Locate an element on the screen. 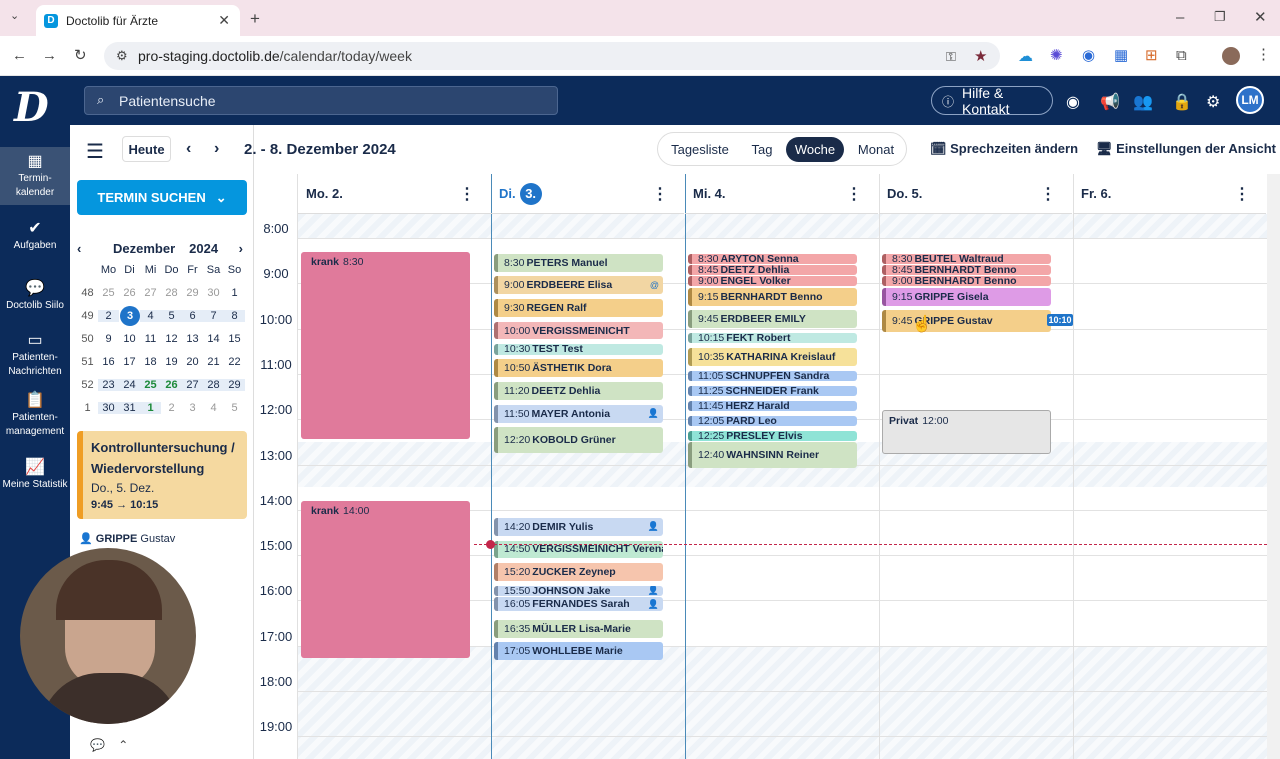 The height and width of the screenshot is (759, 1280). mini-calendar-day: 16 is located at coordinates (108, 361).